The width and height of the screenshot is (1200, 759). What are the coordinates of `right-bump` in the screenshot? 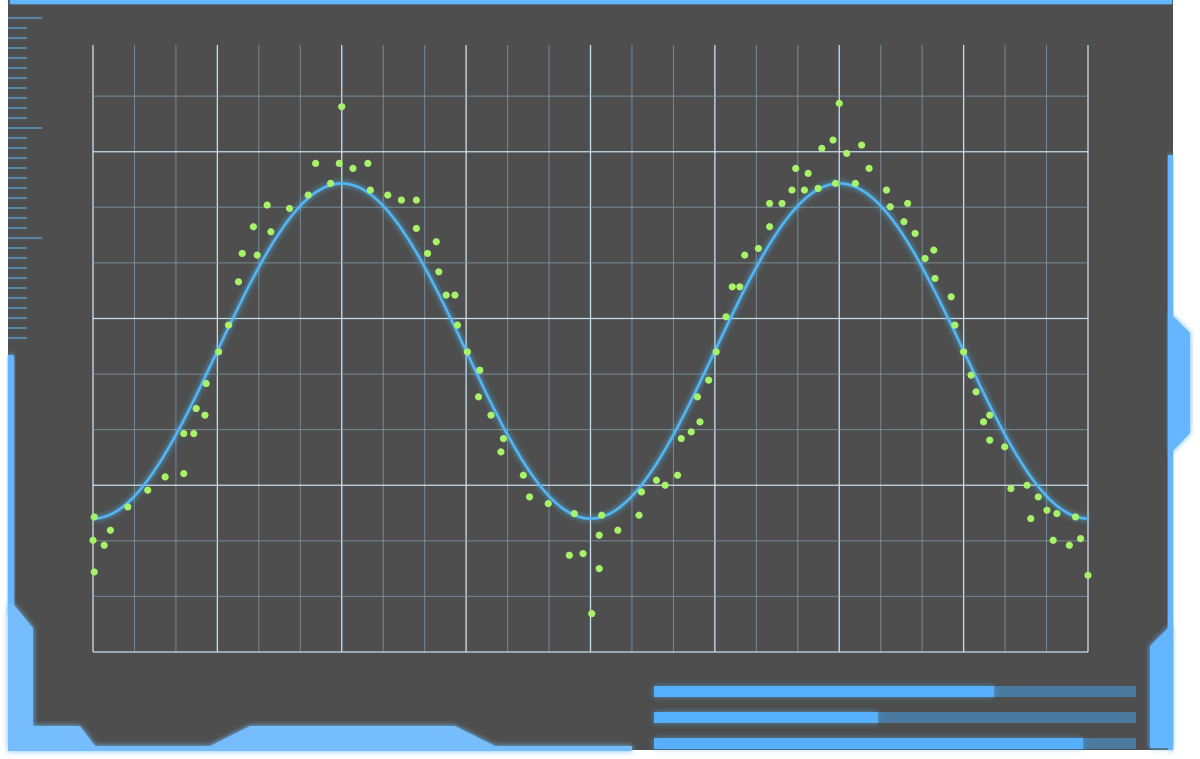 It's located at (1180, 383).